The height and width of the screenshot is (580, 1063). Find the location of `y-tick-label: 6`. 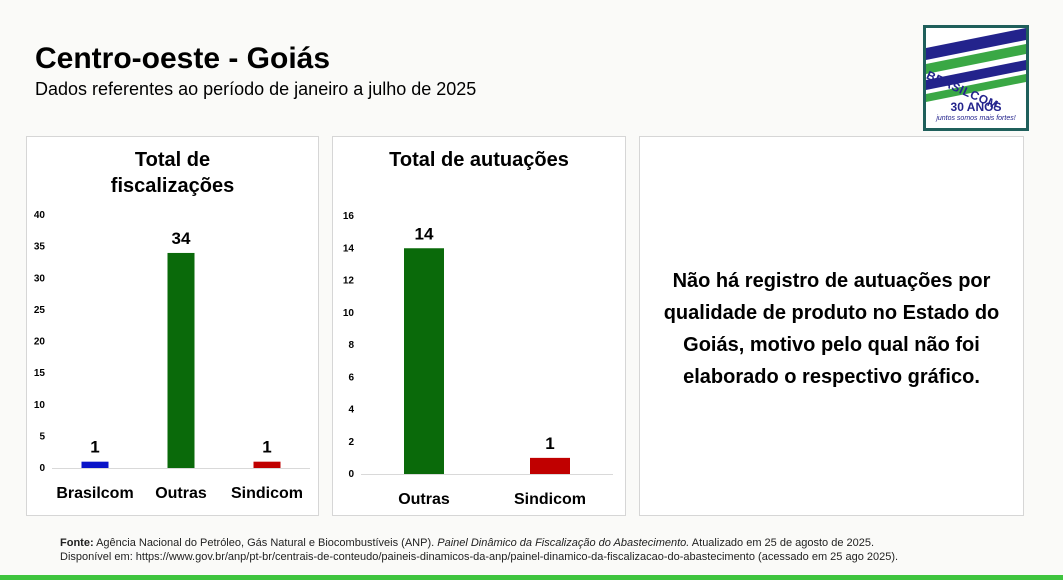

y-tick-label: 6 is located at coordinates (351, 377).